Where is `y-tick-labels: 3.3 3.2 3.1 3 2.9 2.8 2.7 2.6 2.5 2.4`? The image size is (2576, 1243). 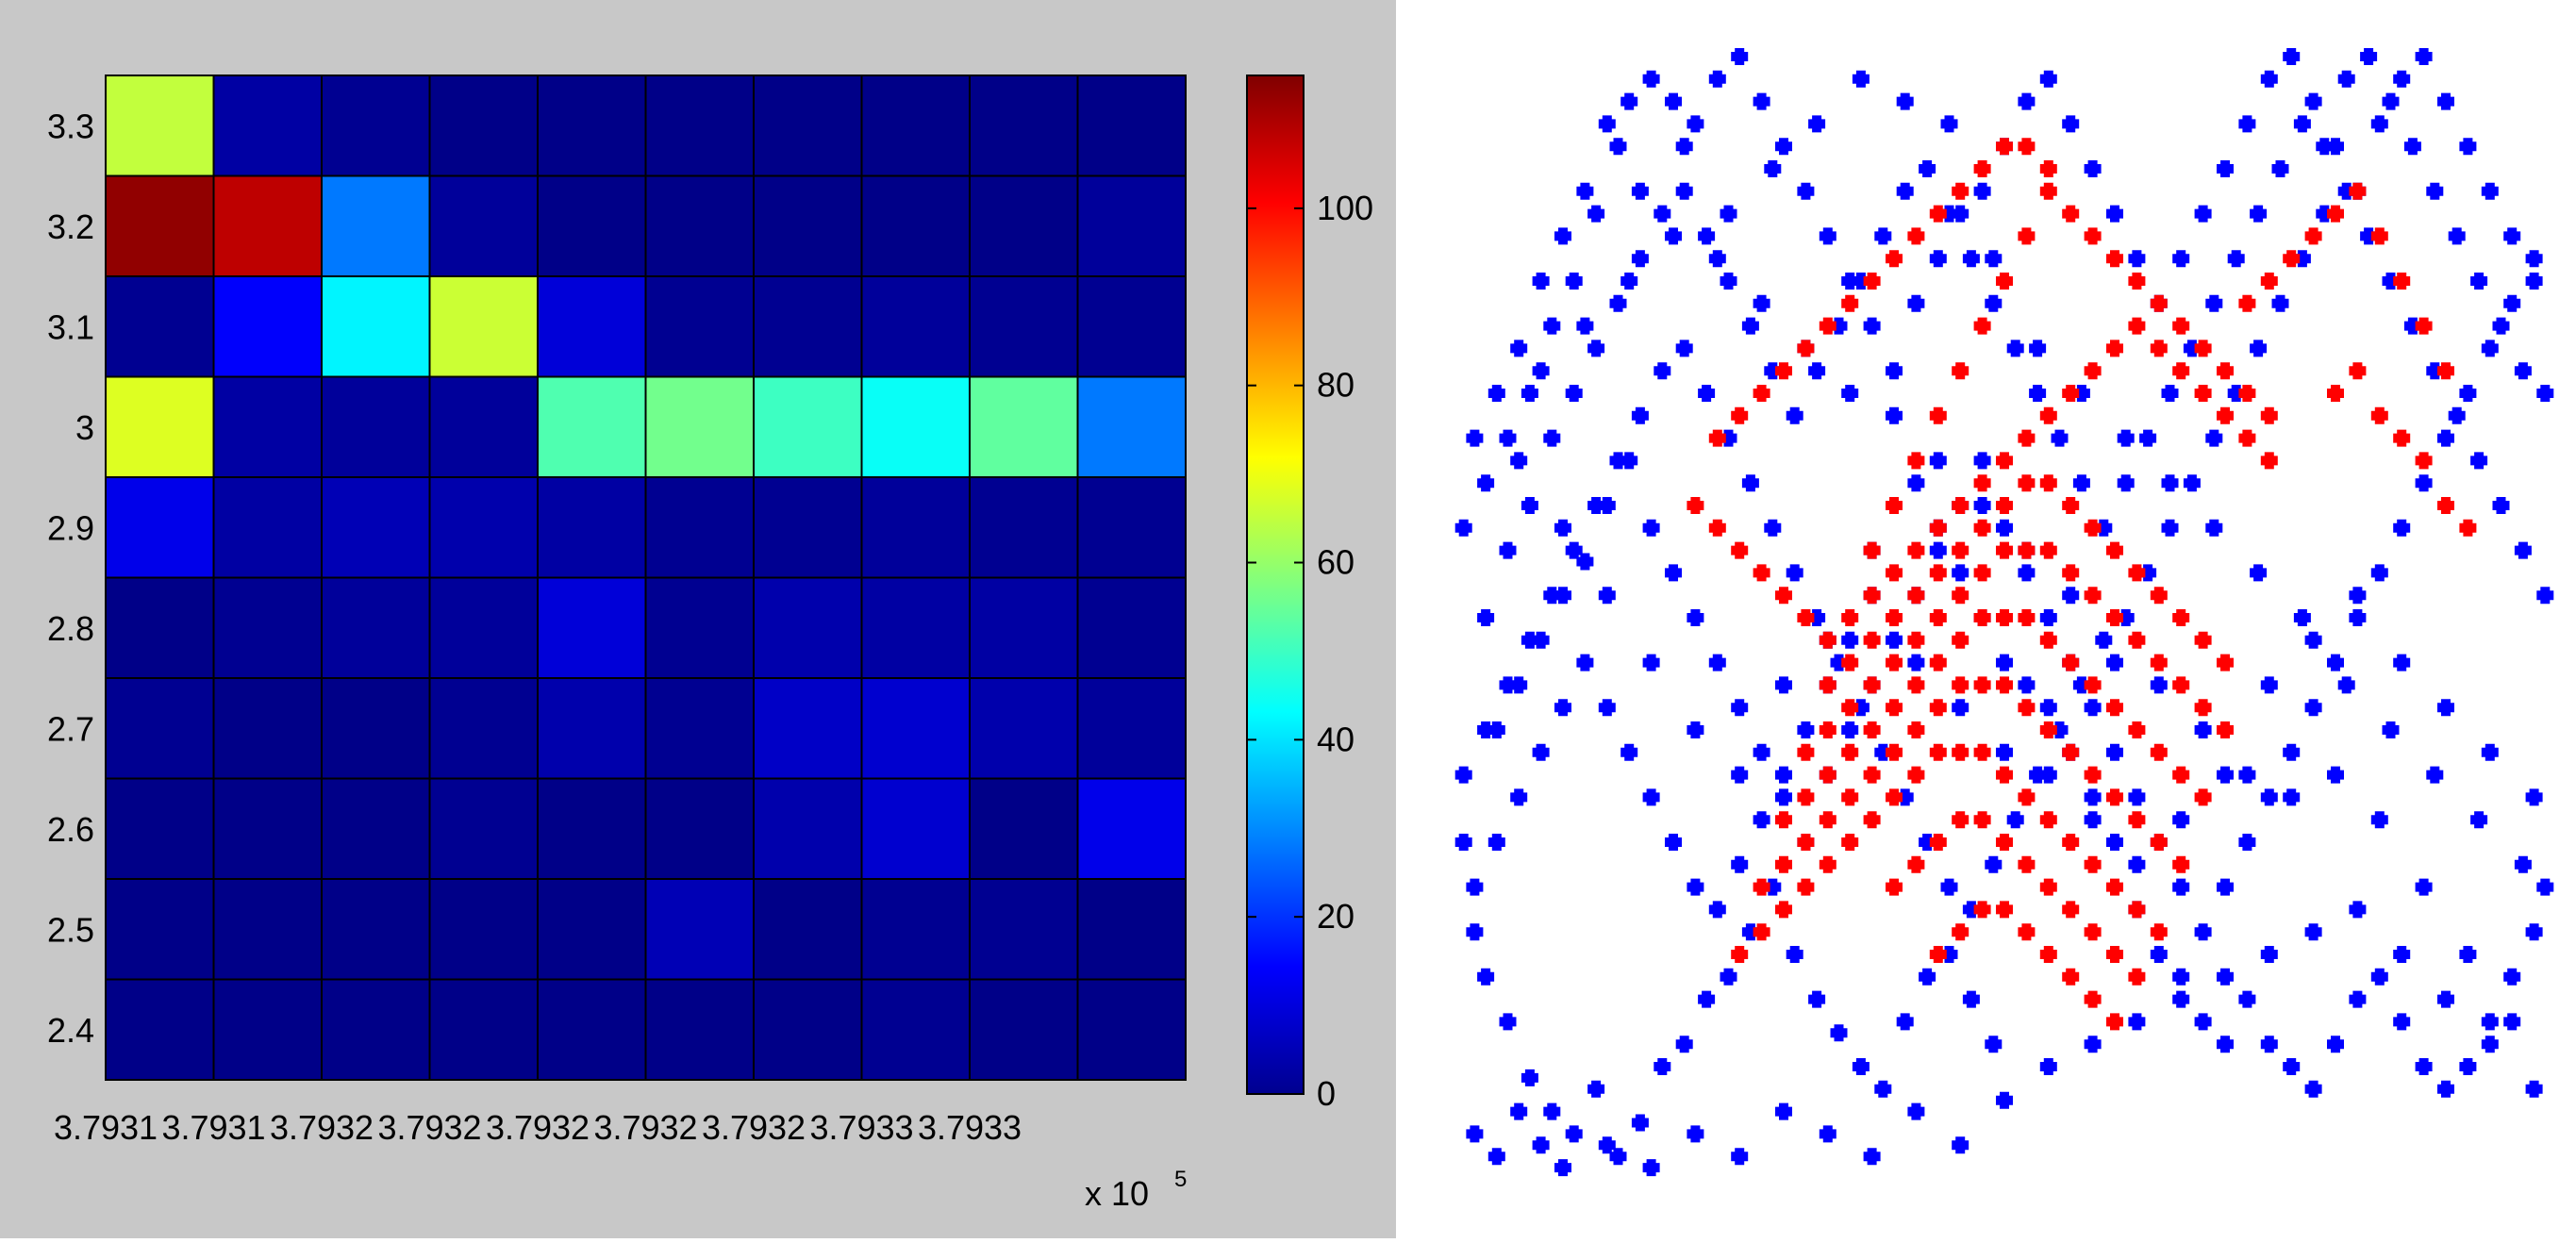 y-tick-labels: 3.3 3.2 3.1 3 2.9 2.8 2.7 2.6 2.5 2.4 is located at coordinates (70, 578).